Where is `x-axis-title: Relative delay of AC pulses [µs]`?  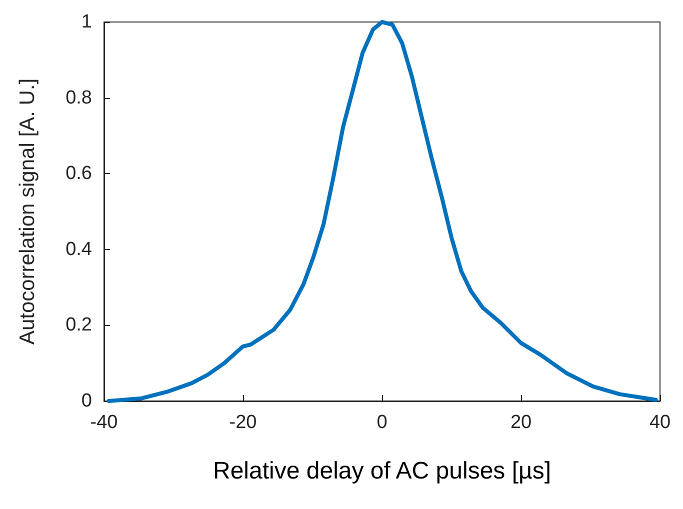 x-axis-title: Relative delay of AC pulses [µs] is located at coordinates (382, 471).